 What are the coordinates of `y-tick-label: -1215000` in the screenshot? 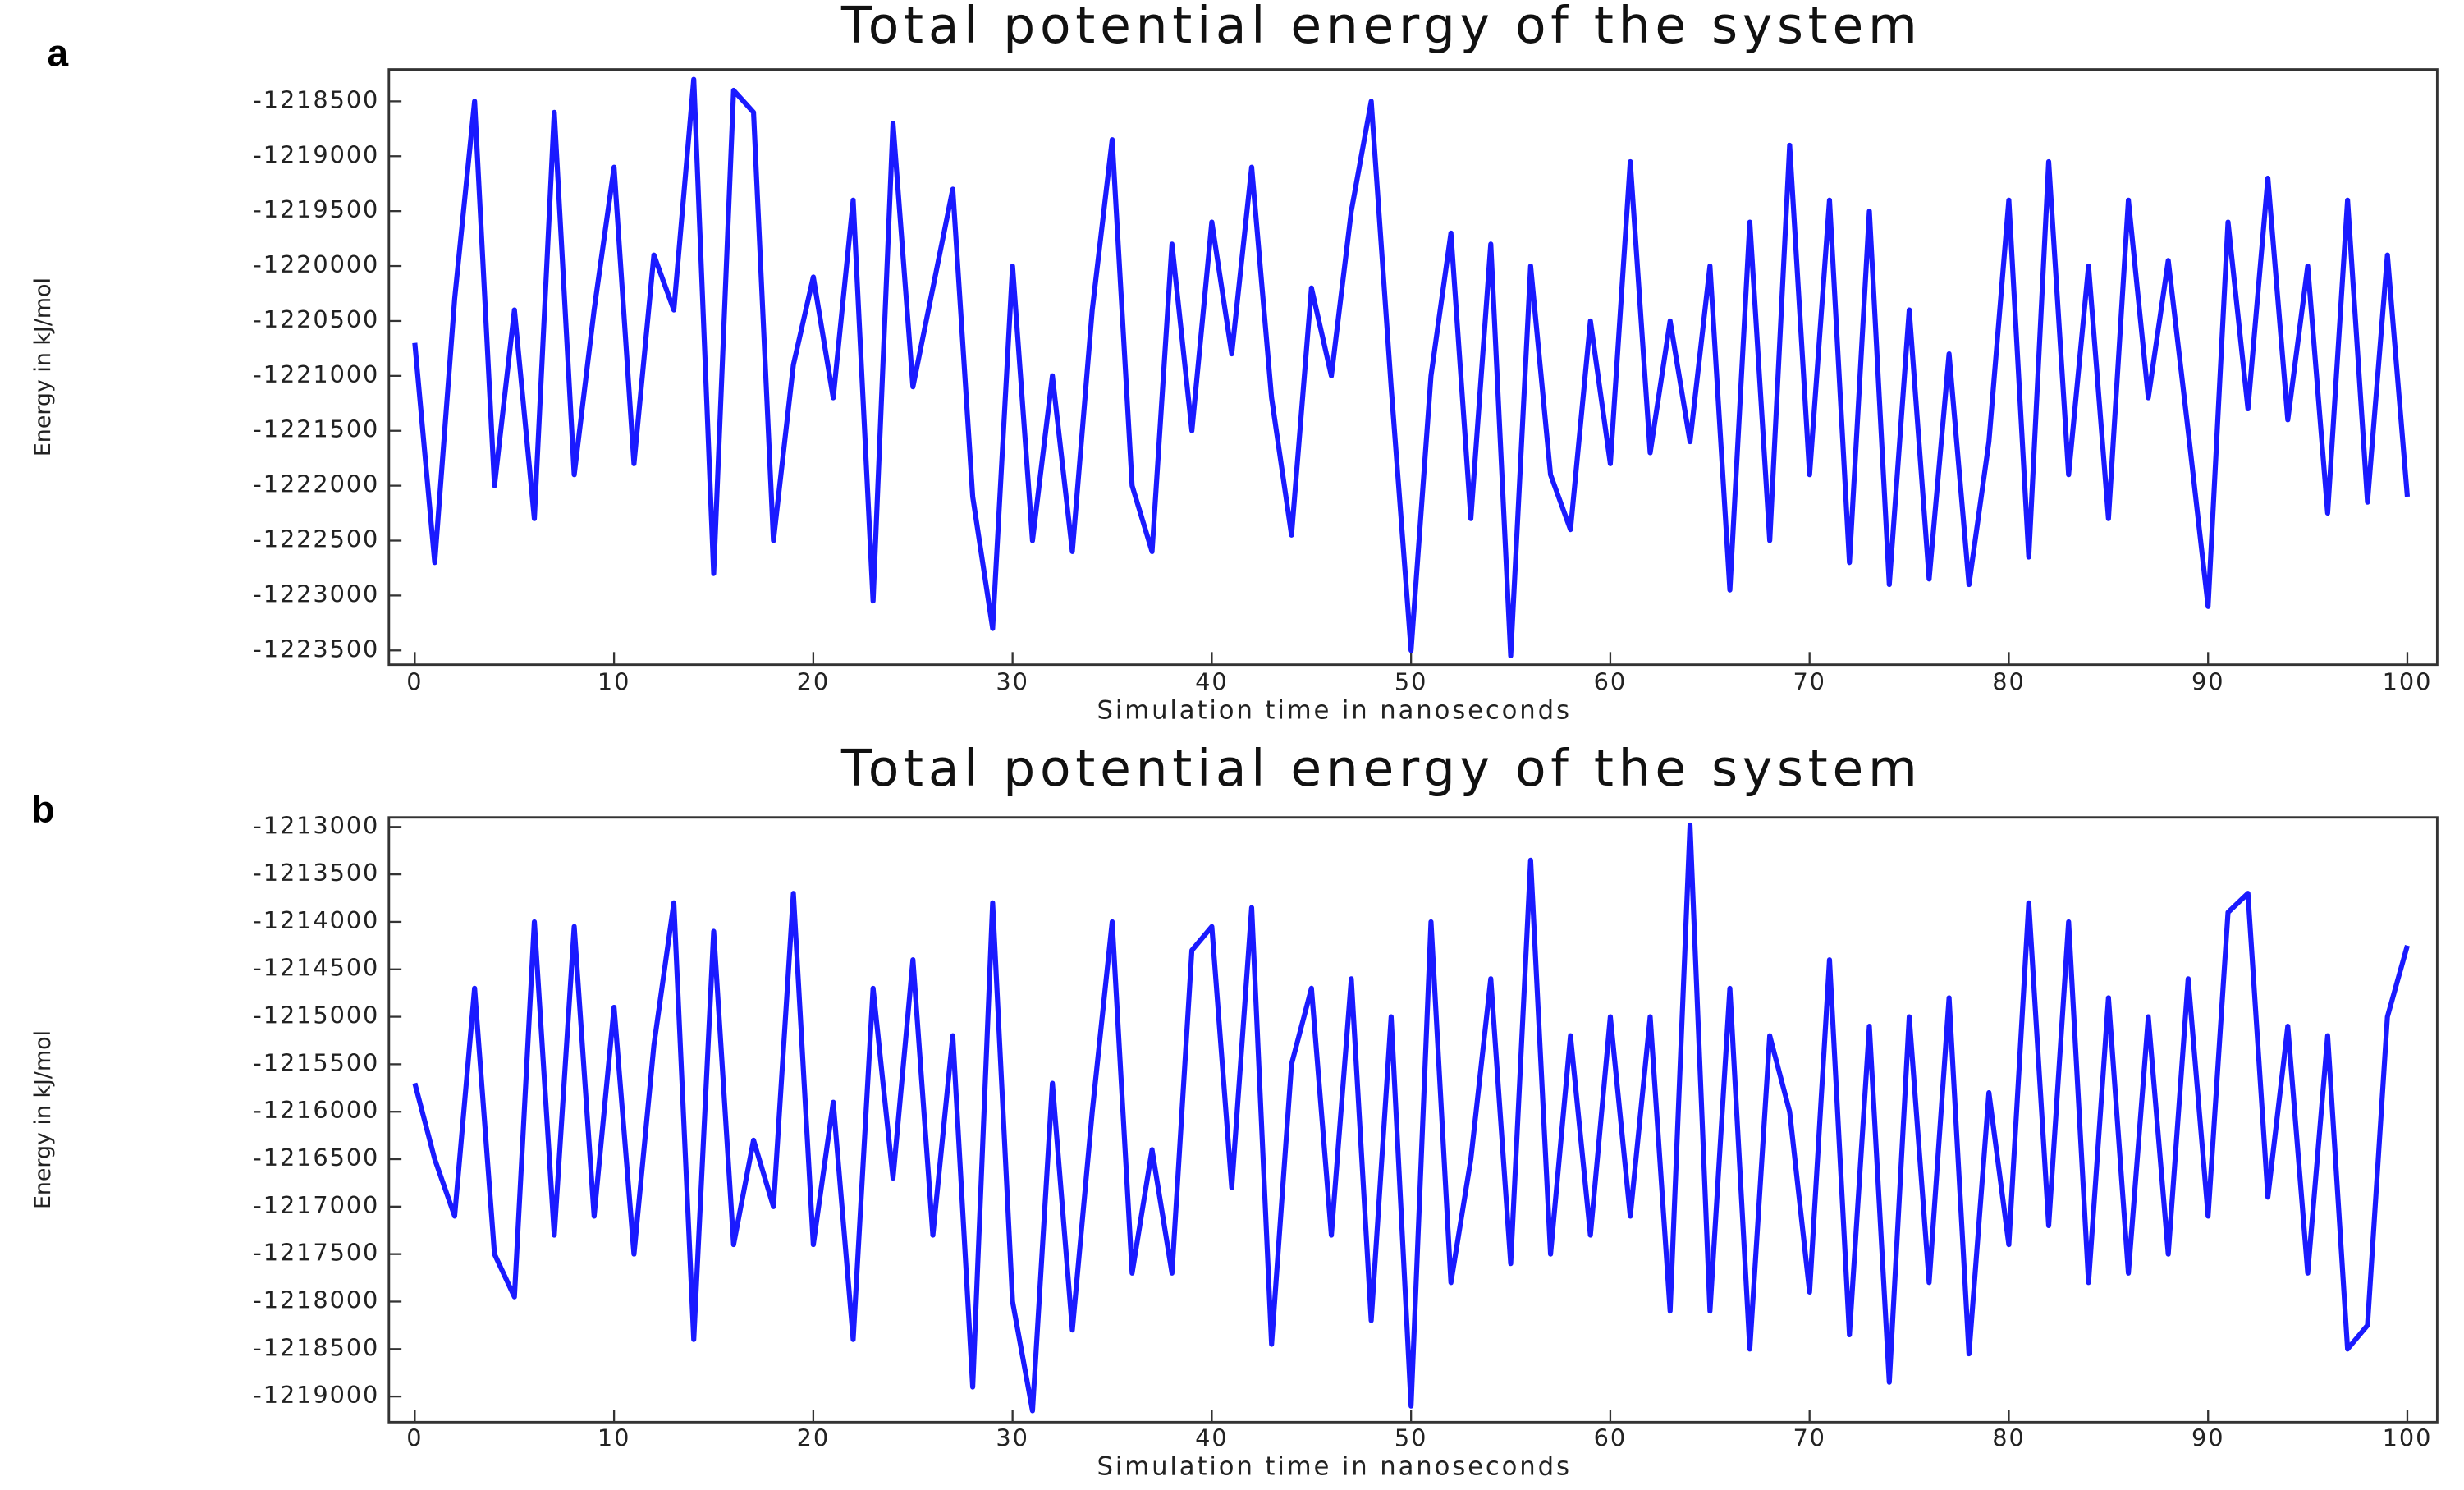 It's located at (316, 1015).